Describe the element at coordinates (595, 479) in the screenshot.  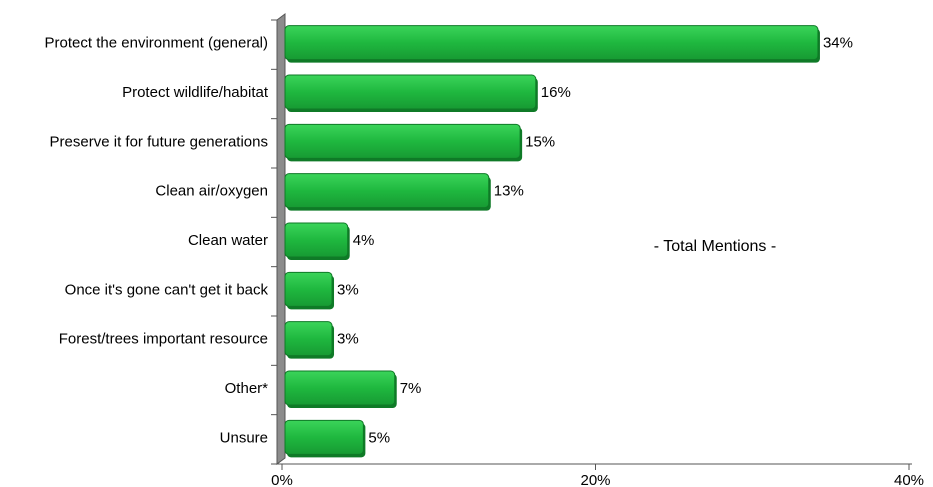
I see `x-tick-label: 20%` at that location.